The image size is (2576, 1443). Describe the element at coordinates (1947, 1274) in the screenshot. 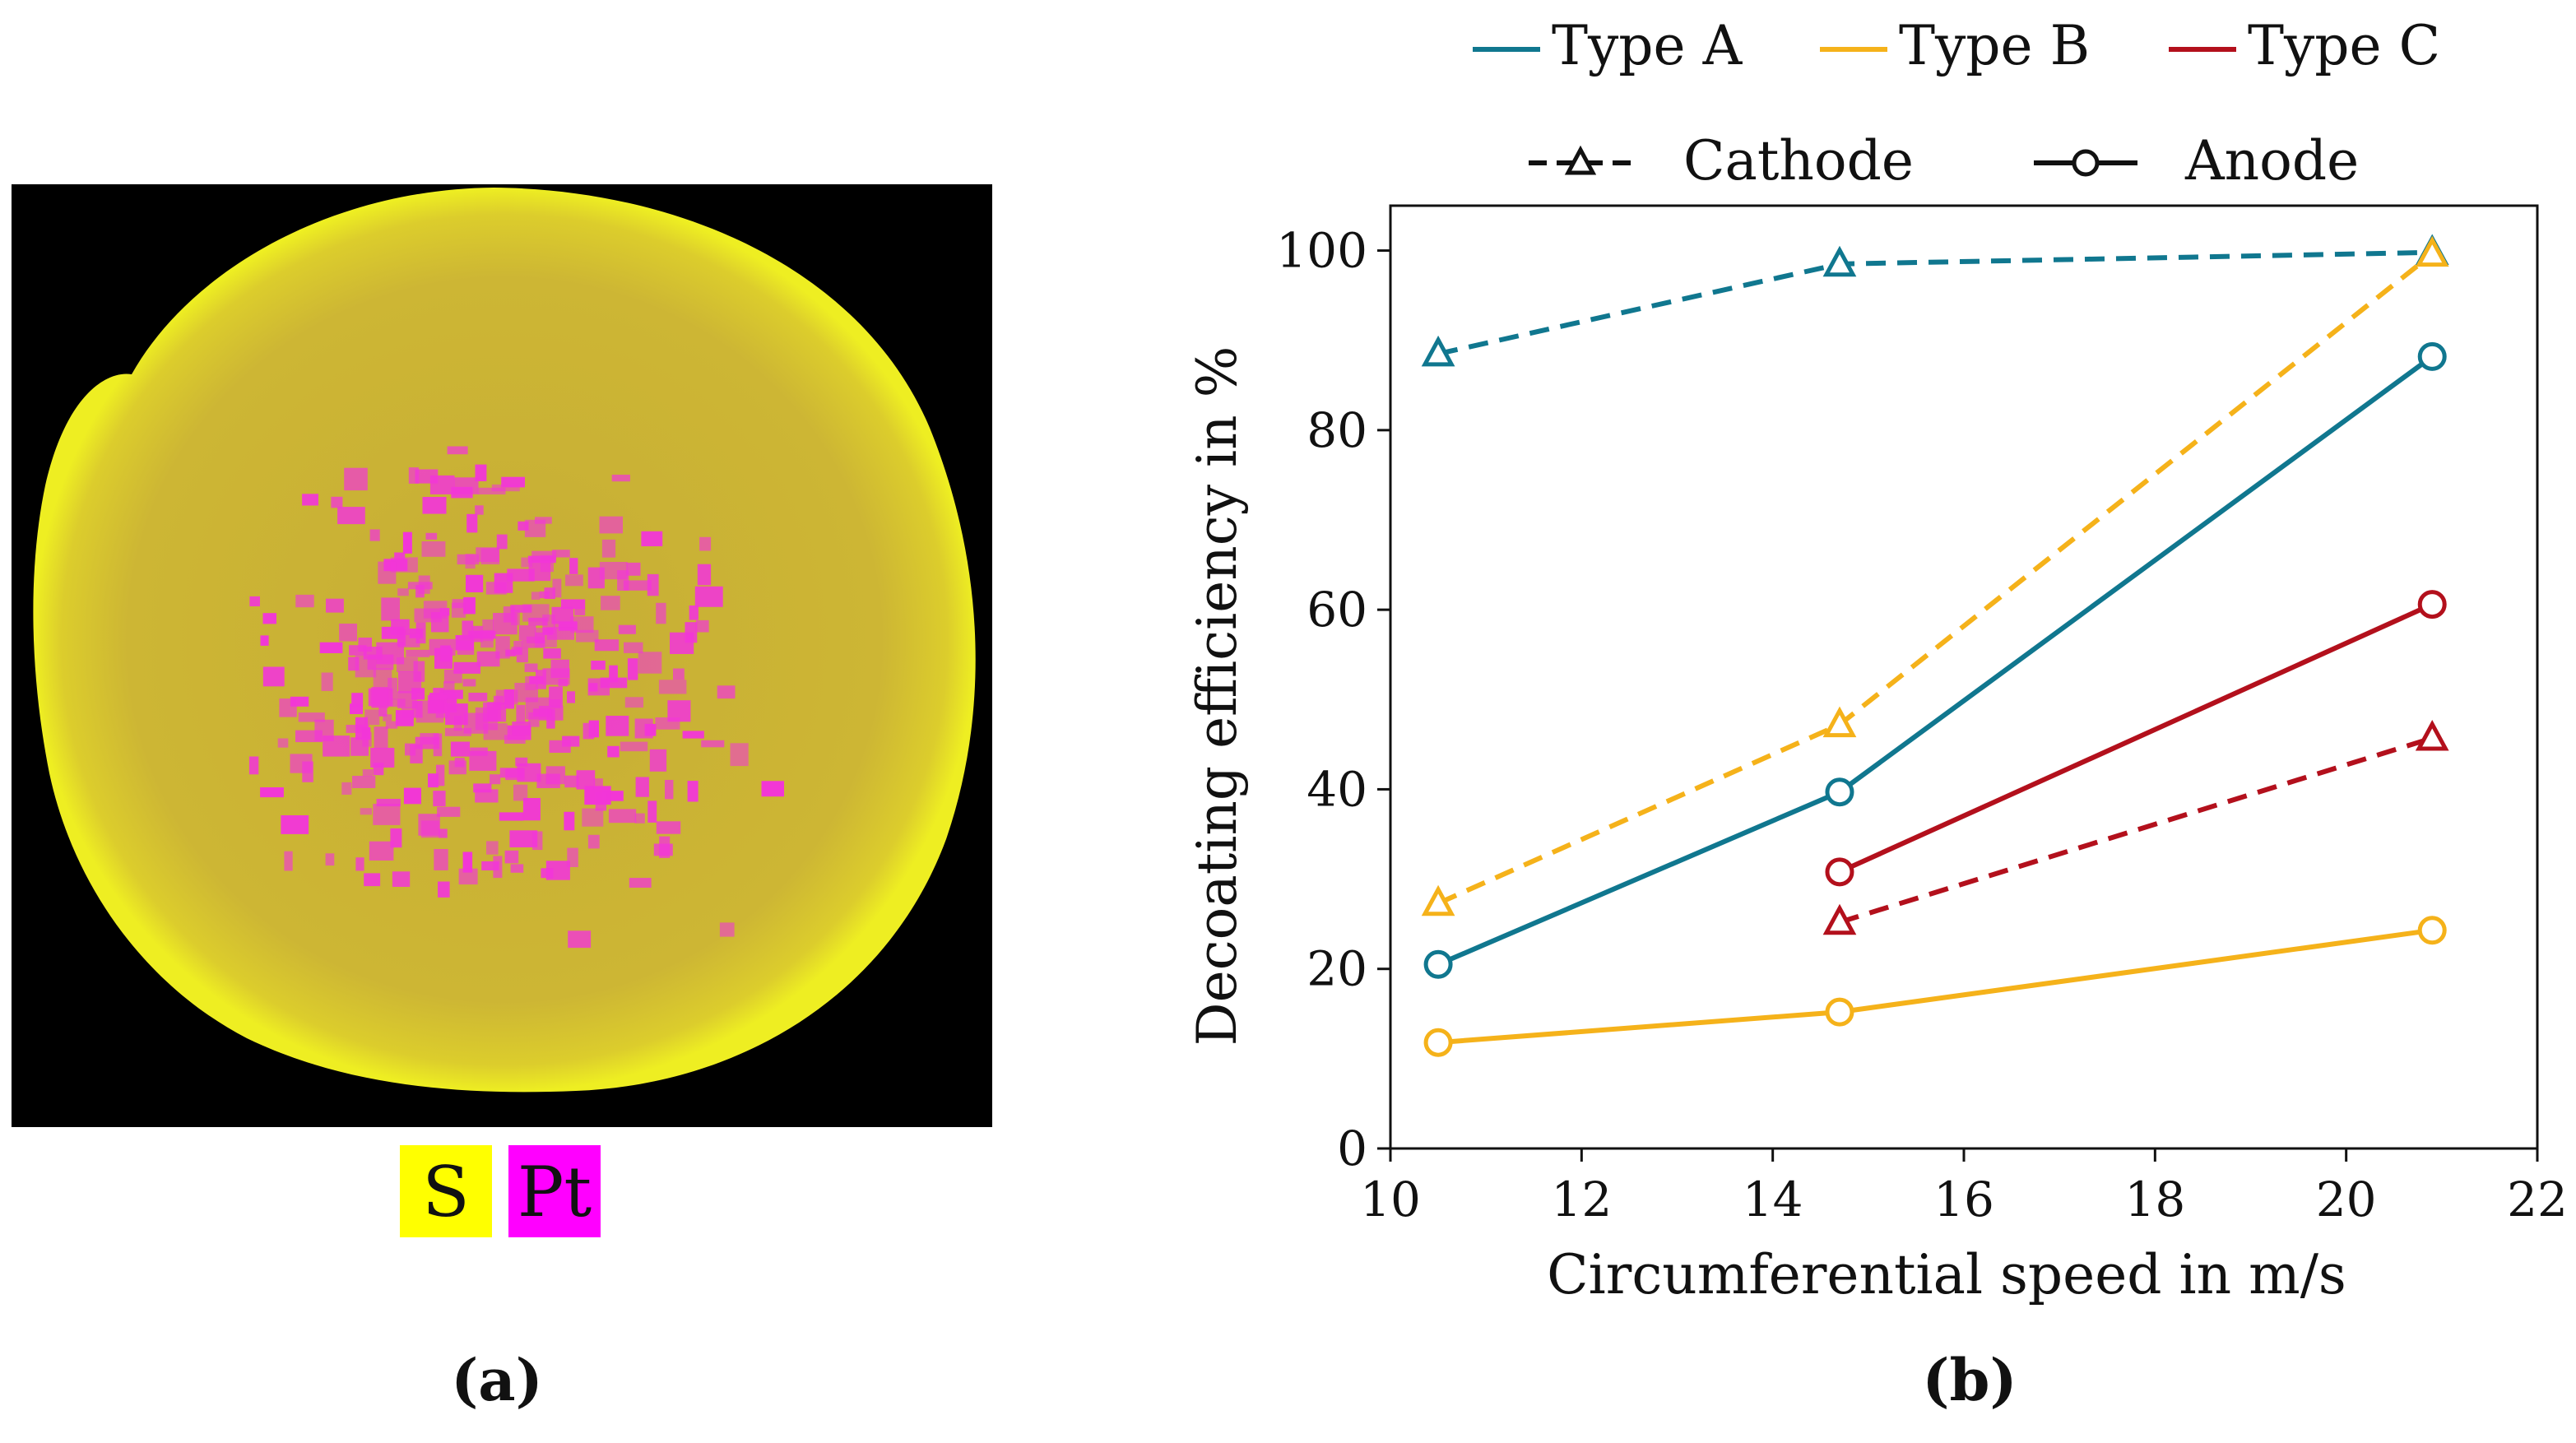

I see `x-axis-label: Circumferential speed in m/s` at that location.